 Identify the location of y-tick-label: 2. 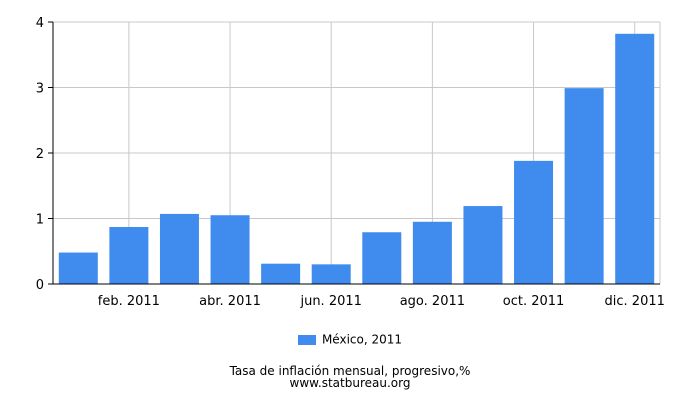
(40, 154).